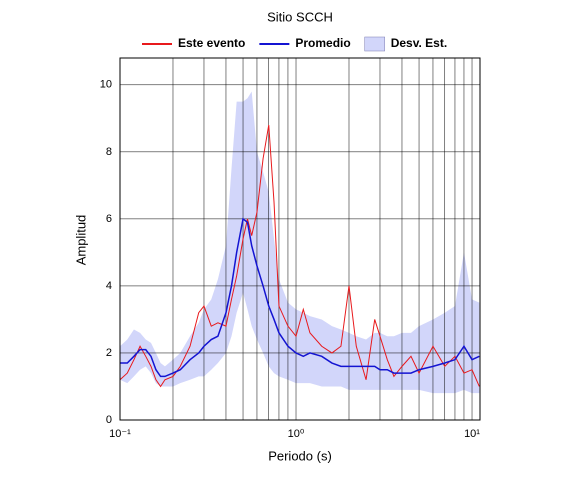 Image resolution: width=586 pixels, height=480 pixels. Describe the element at coordinates (109, 353) in the screenshot. I see `y-tick-label: 2` at that location.